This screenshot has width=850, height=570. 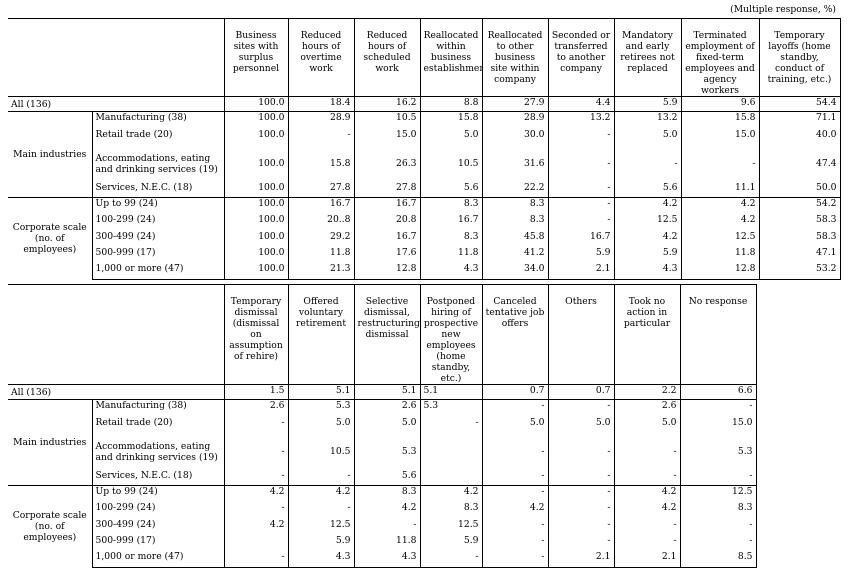 What do you see at coordinates (320, 104) in the screenshot?
I see `cell: 18.4` at bounding box center [320, 104].